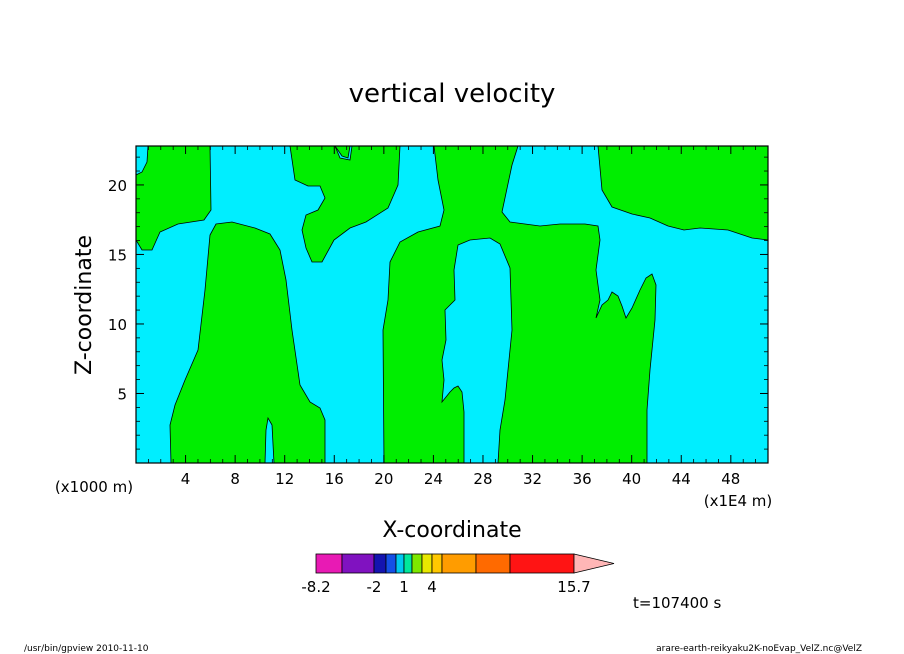 The width and height of the screenshot is (904, 654). Describe the element at coordinates (86, 649) in the screenshot. I see `footer-left: /usr/bin/gpview 2010-11-10` at that location.